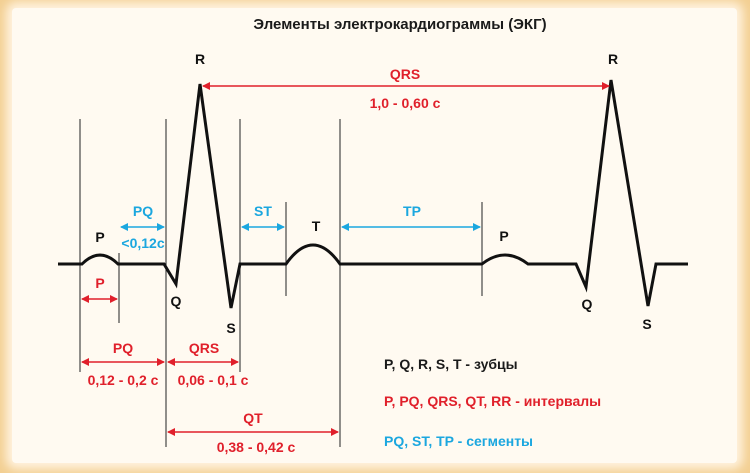 The image size is (750, 473). Describe the element at coordinates (176, 301) in the screenshot. I see `wave-label-q: Q` at that location.